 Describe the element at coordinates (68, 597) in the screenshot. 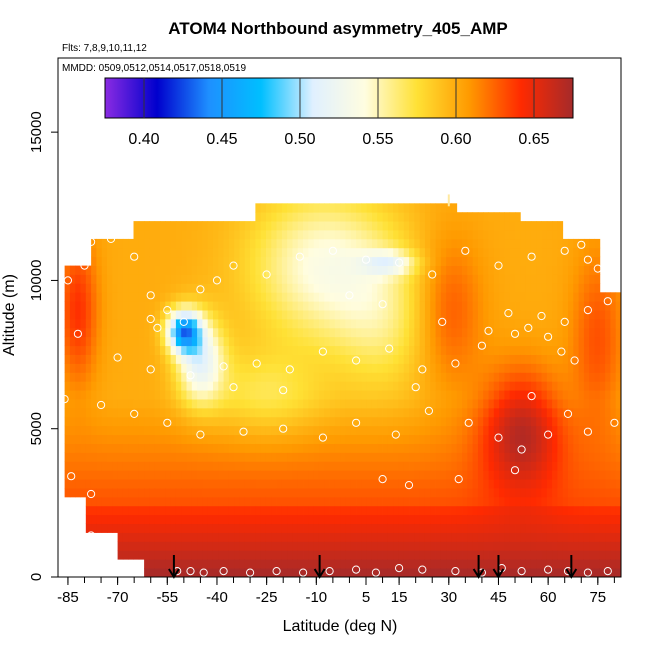

I see `x-tick-label: -85` at that location.